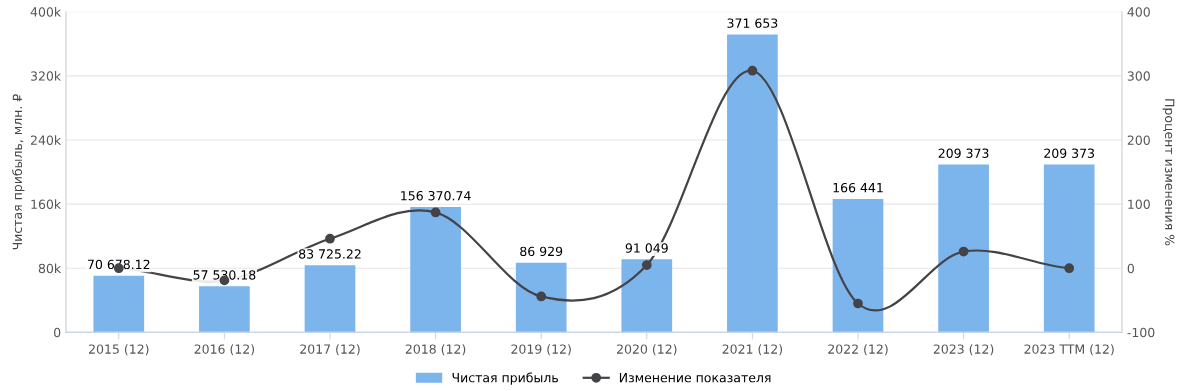 The height and width of the screenshot is (391, 1200). I want to click on y-tick-label: 400k, so click(46, 11).